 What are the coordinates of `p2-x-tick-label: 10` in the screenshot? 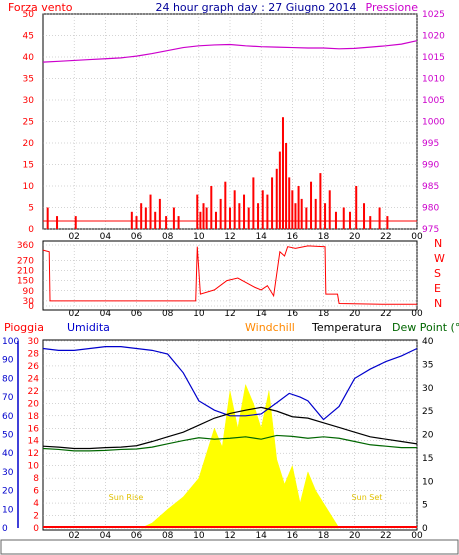 It's located at (199, 314).